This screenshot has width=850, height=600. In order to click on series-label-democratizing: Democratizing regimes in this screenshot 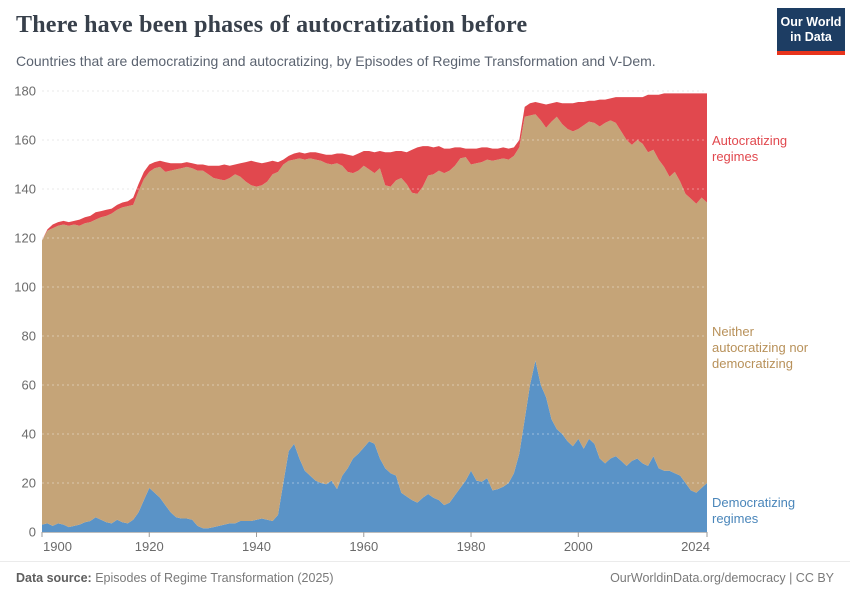, I will do `click(754, 510)`.